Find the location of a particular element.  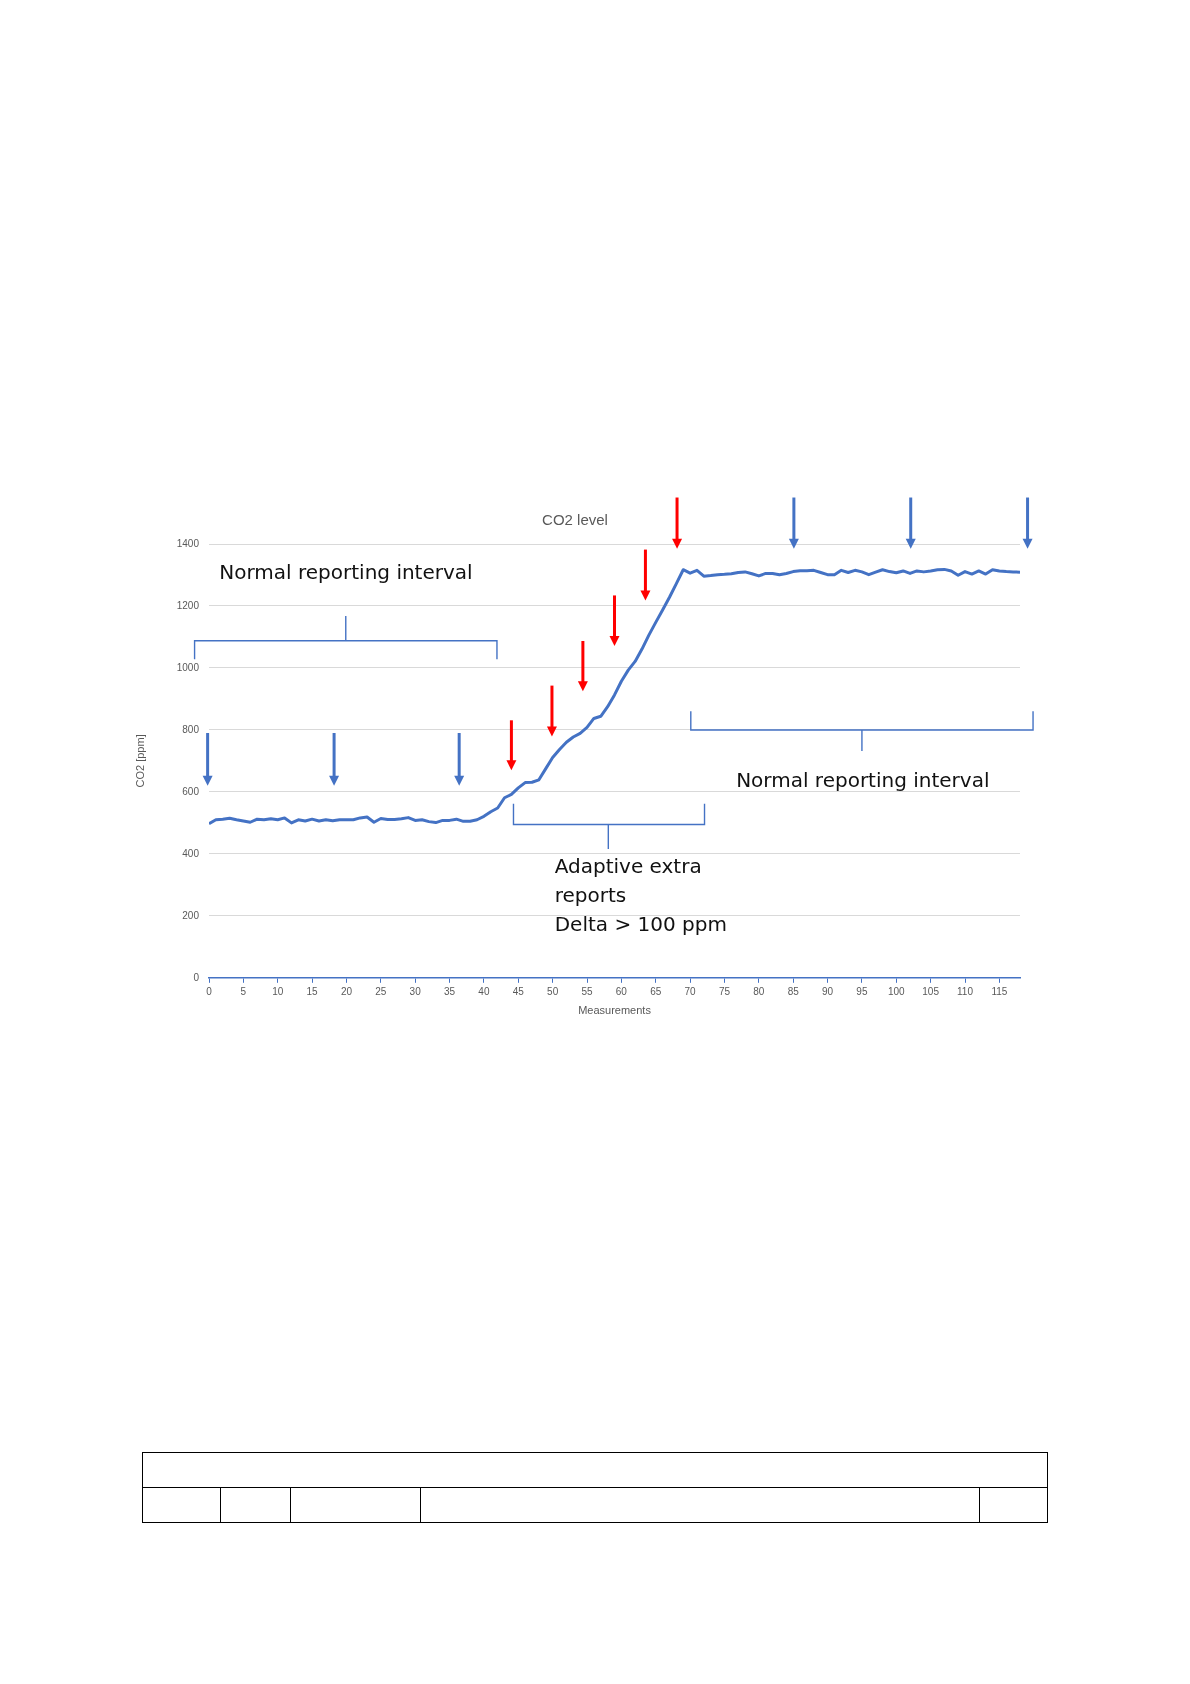

y-tick-label: 600 is located at coordinates (191, 791).